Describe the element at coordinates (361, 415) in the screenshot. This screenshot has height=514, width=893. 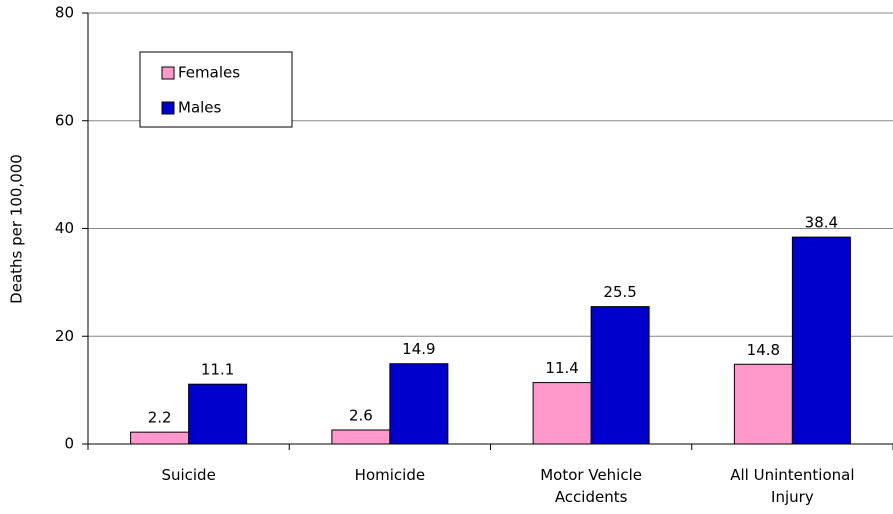
I see `data-label: 2.6` at that location.